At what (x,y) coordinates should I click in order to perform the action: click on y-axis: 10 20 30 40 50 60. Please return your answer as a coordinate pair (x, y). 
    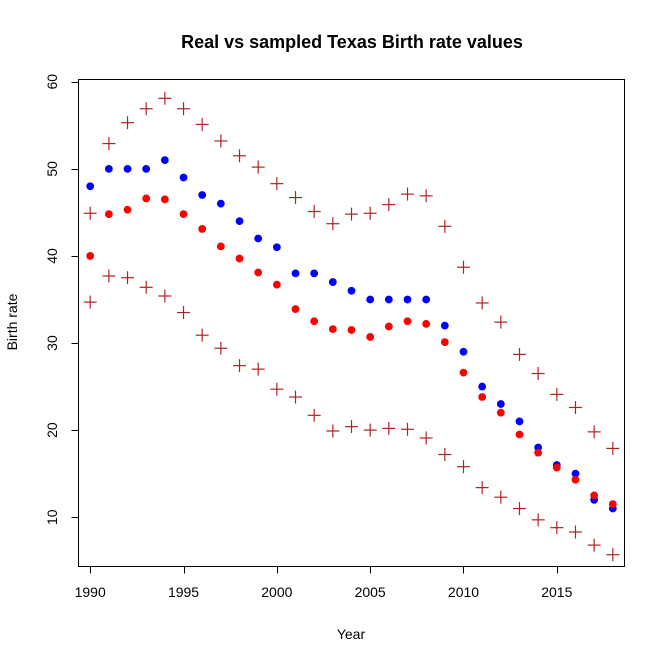
    Looking at the image, I should click on (61, 299).